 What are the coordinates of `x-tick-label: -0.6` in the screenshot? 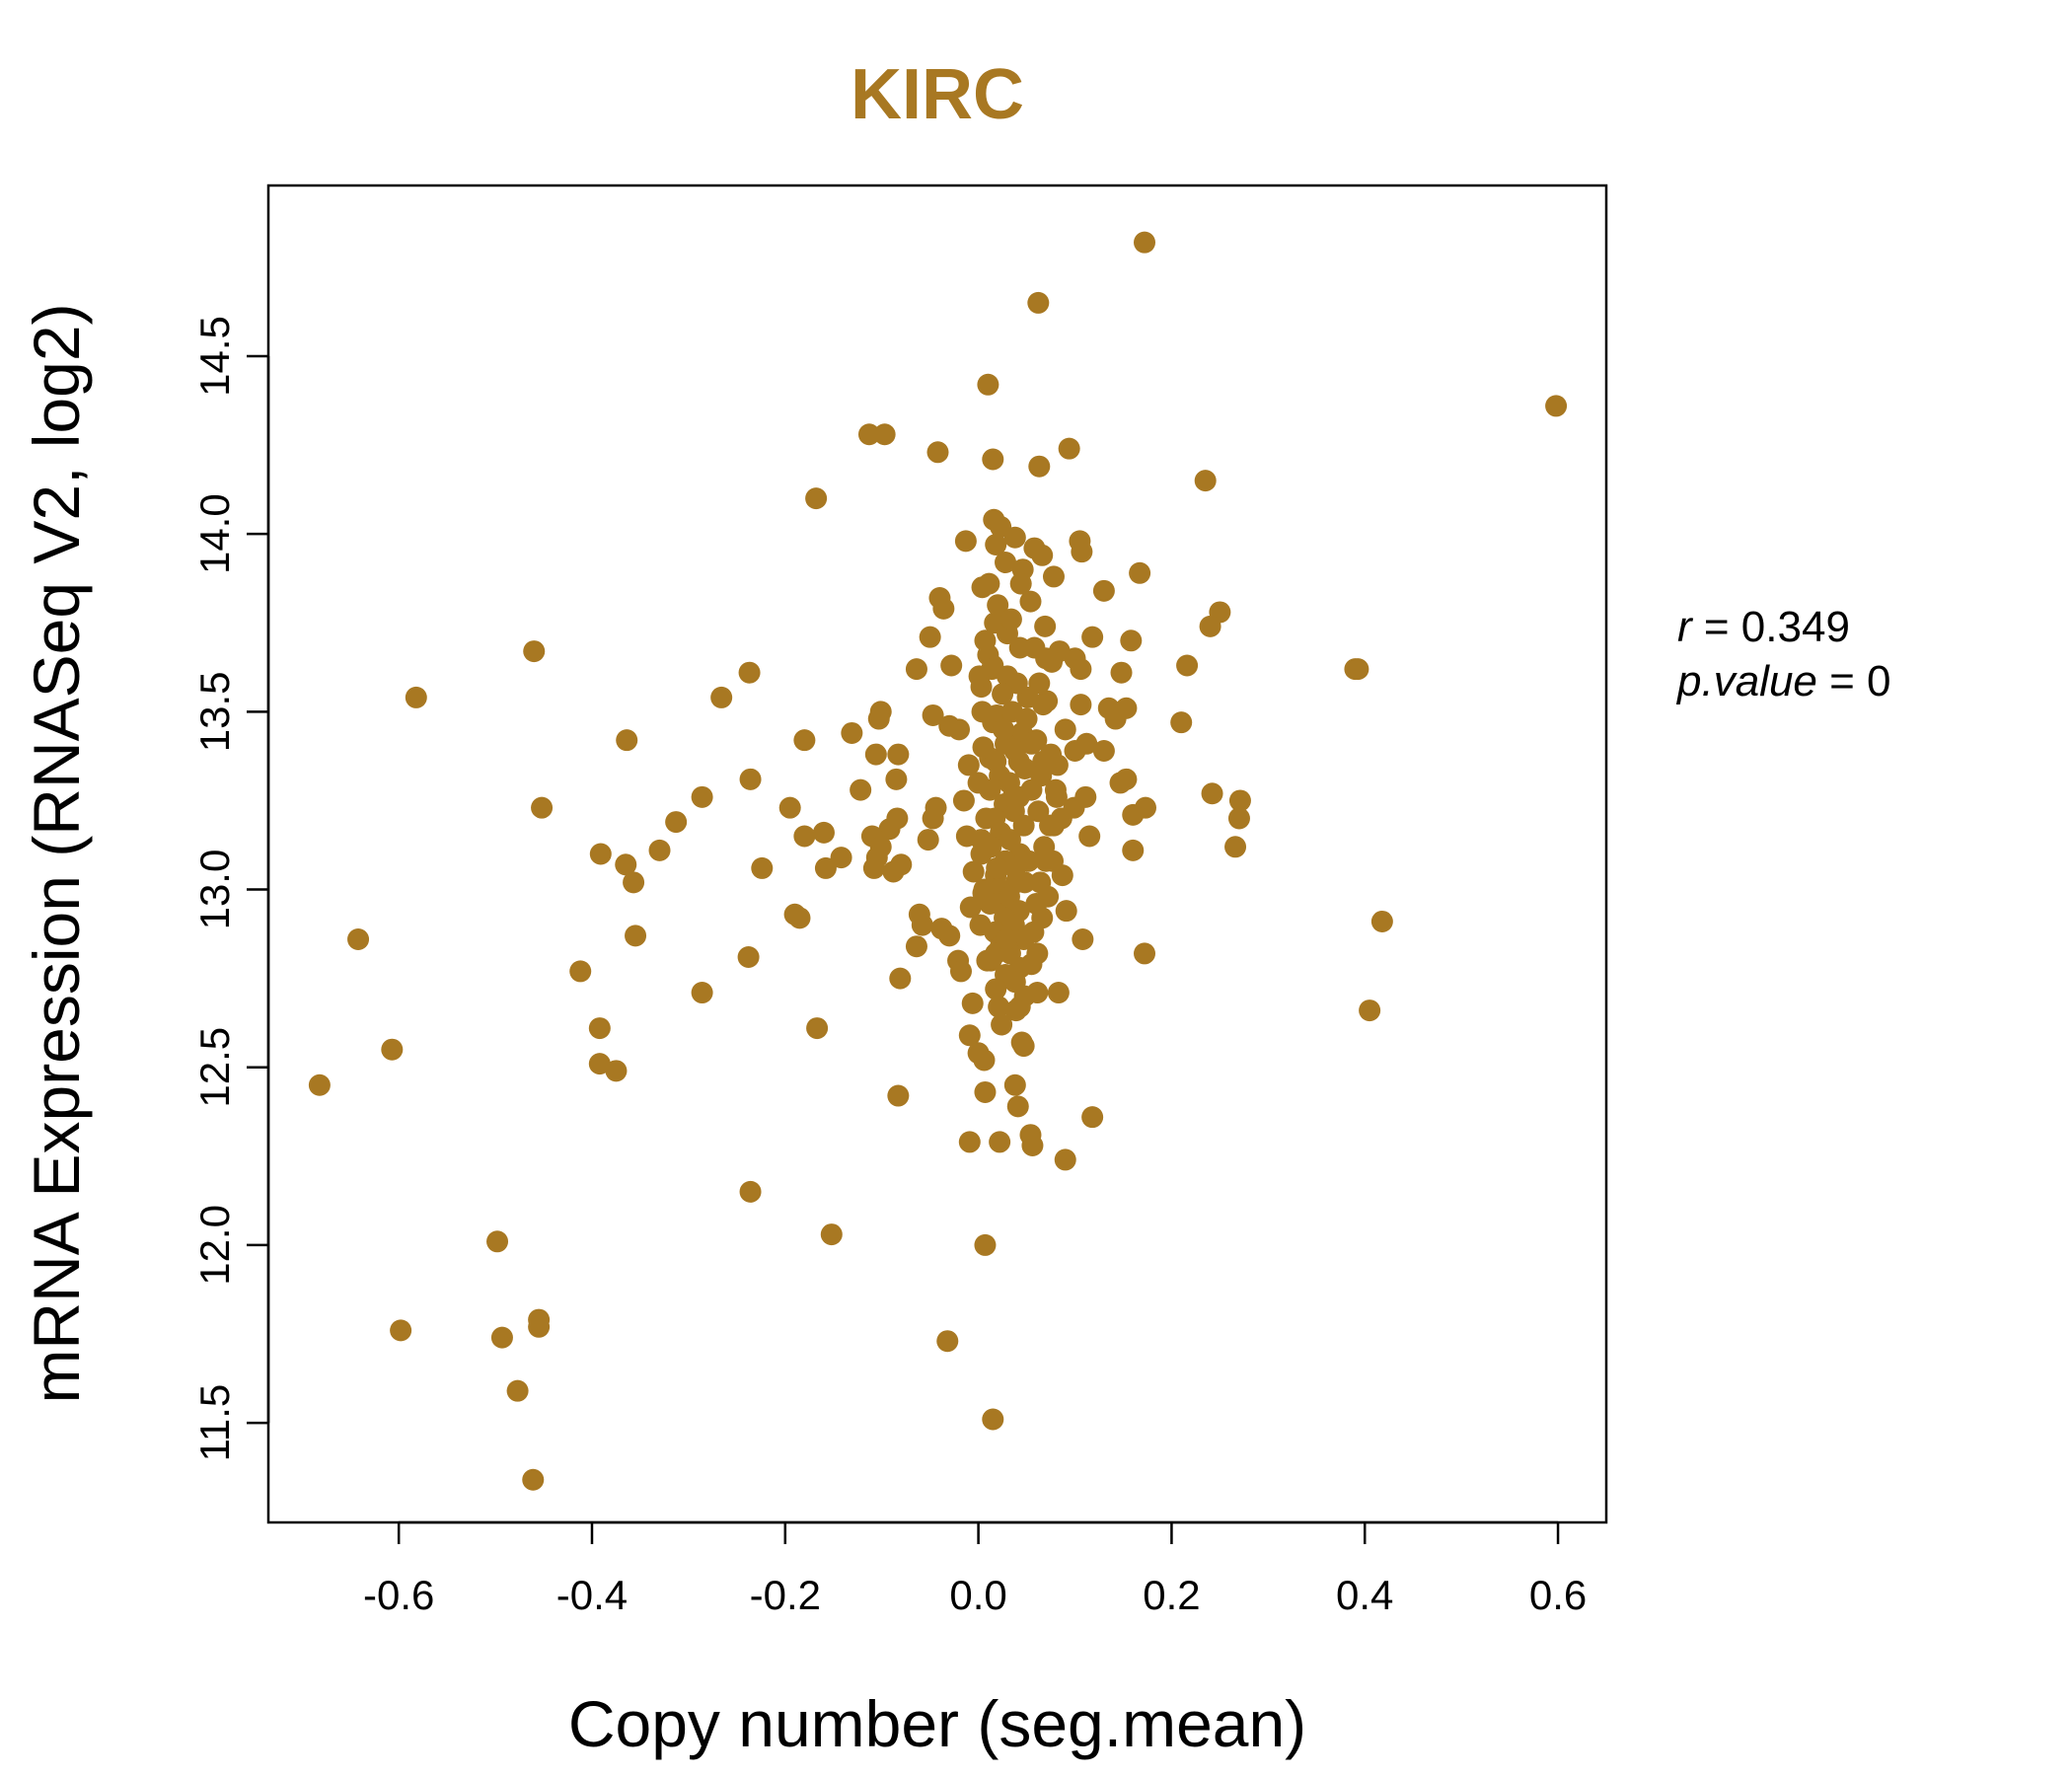 It's located at (399, 1595).